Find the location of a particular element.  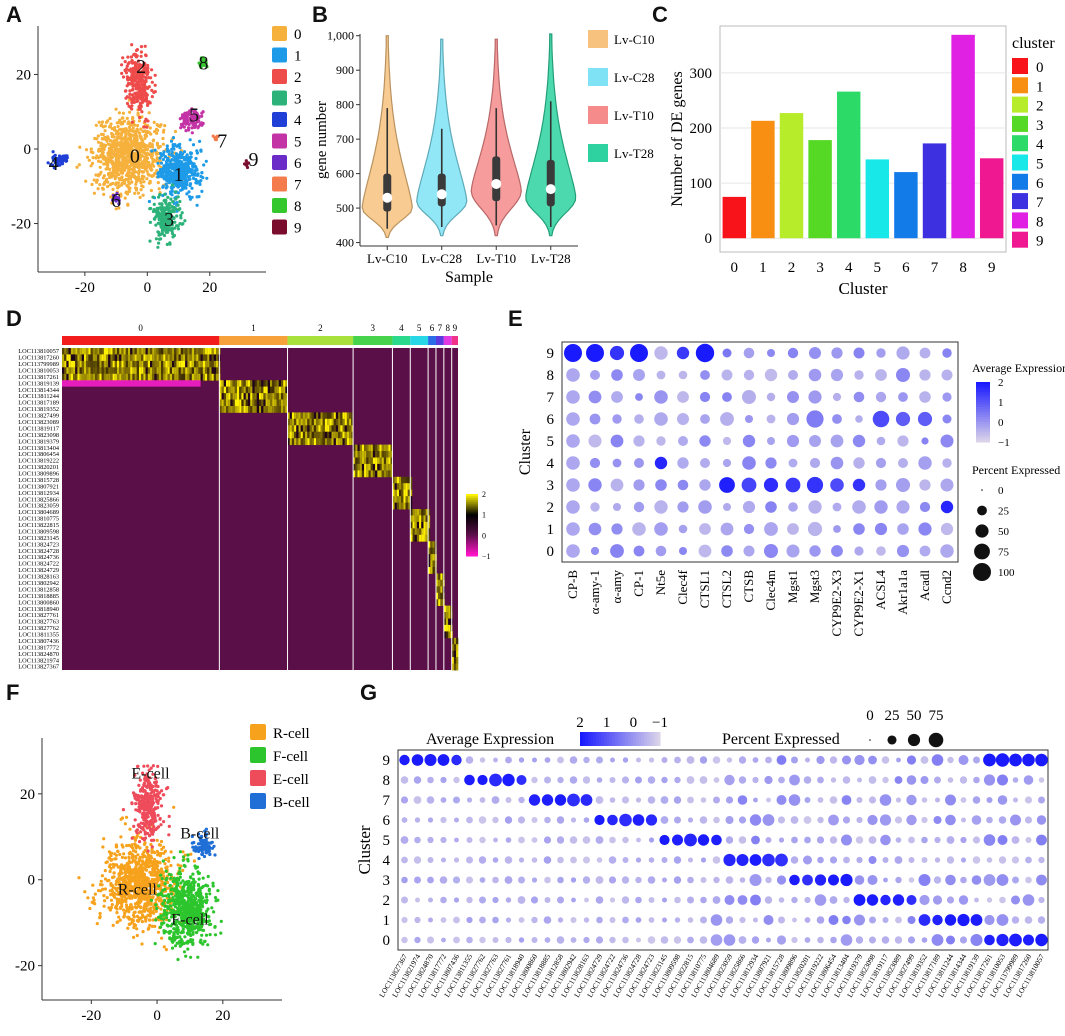

legend-label: 8 is located at coordinates (298, 207).